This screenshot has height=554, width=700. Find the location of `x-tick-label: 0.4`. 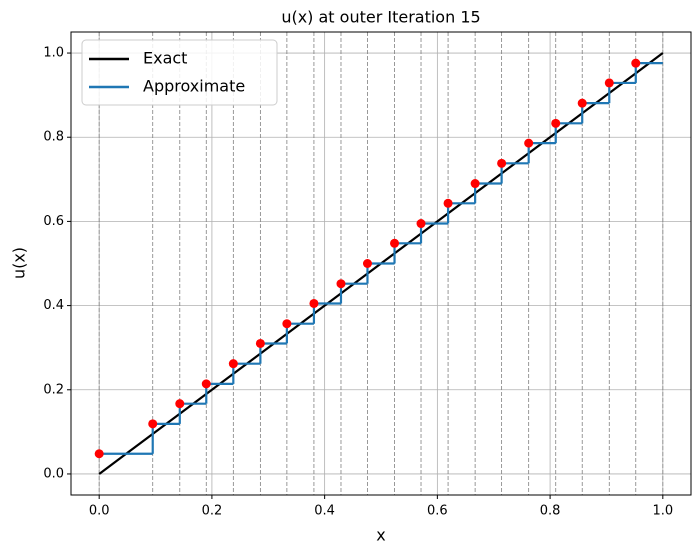

x-tick-label: 0.4 is located at coordinates (324, 511).